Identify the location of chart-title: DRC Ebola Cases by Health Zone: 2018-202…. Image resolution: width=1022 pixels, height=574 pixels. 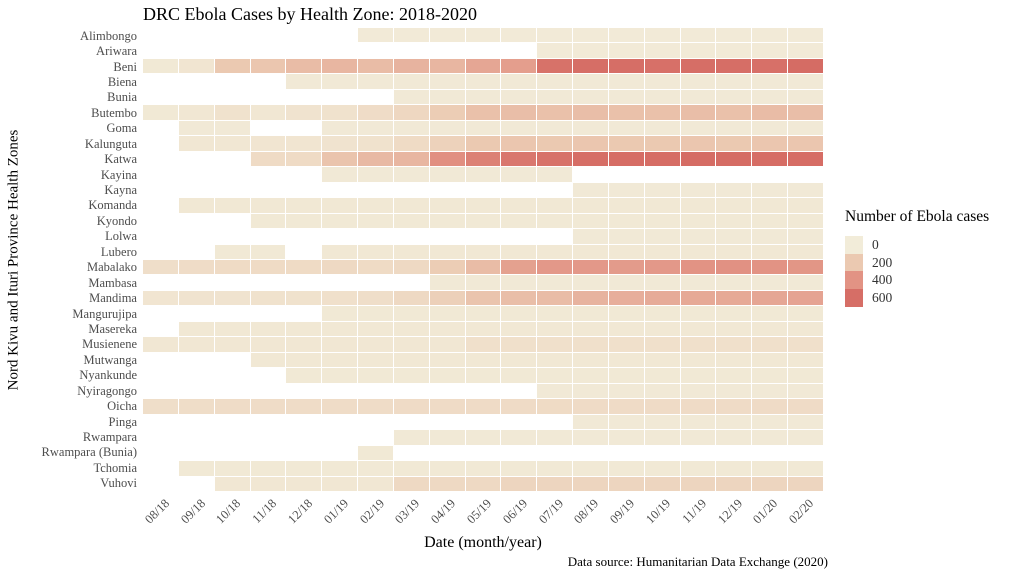
(310, 14).